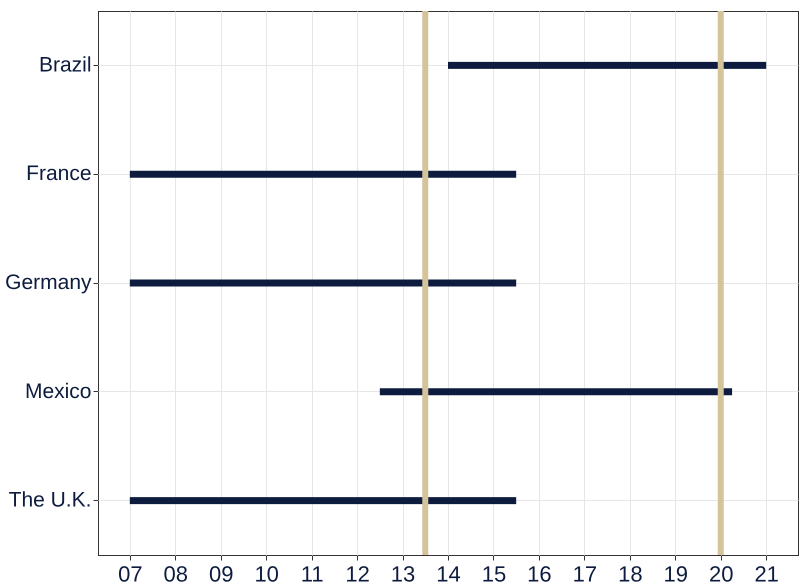 This screenshot has height=587, width=800. What do you see at coordinates (48, 282) in the screenshot?
I see `y-tick-label: Germany` at bounding box center [48, 282].